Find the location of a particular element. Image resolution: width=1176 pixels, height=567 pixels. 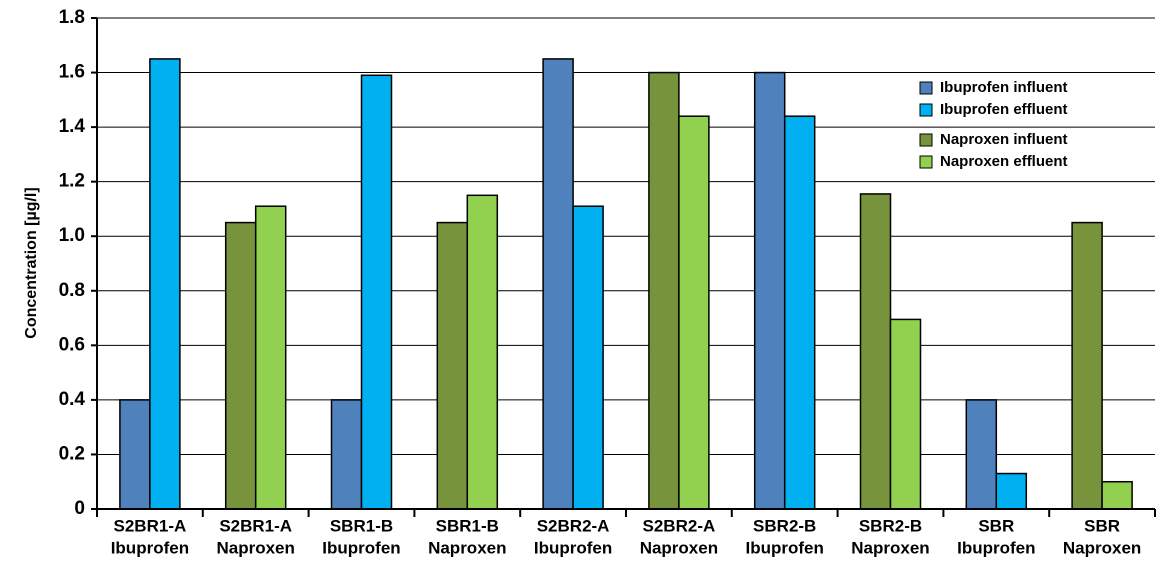

legend-label: Ibuprofen influent is located at coordinates (1003, 87).